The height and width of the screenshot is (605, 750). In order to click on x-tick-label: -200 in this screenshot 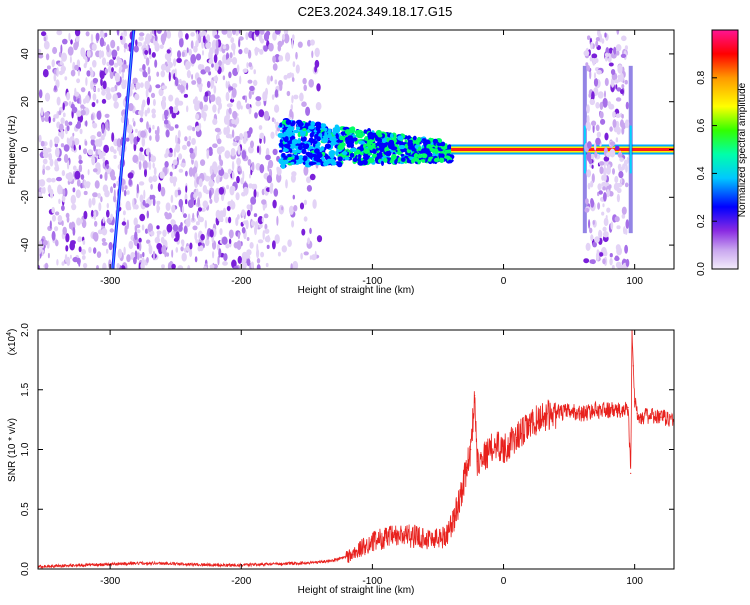, I will do `click(241, 581)`.